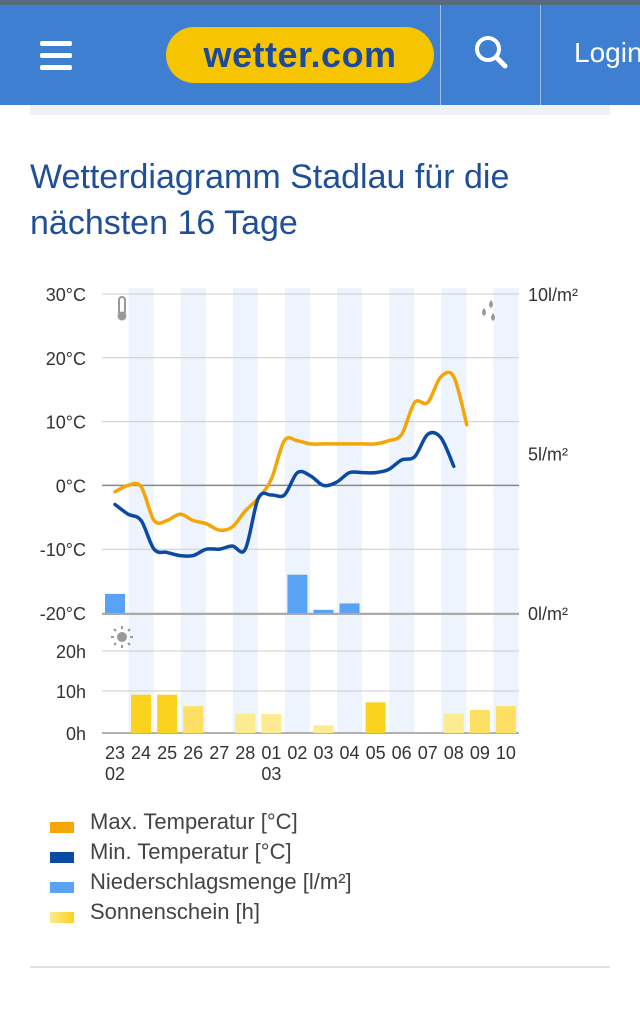  I want to click on search-icon, so click(491, 52).